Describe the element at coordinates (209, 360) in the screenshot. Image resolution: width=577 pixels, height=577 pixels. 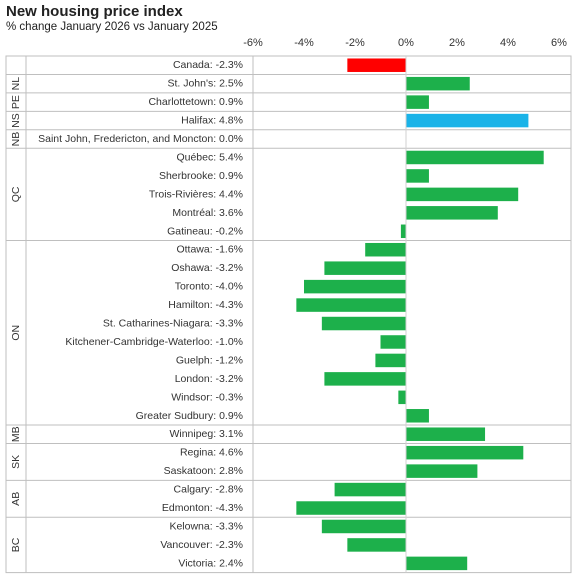
I see `category-label: Guelph: -1.2%` at that location.